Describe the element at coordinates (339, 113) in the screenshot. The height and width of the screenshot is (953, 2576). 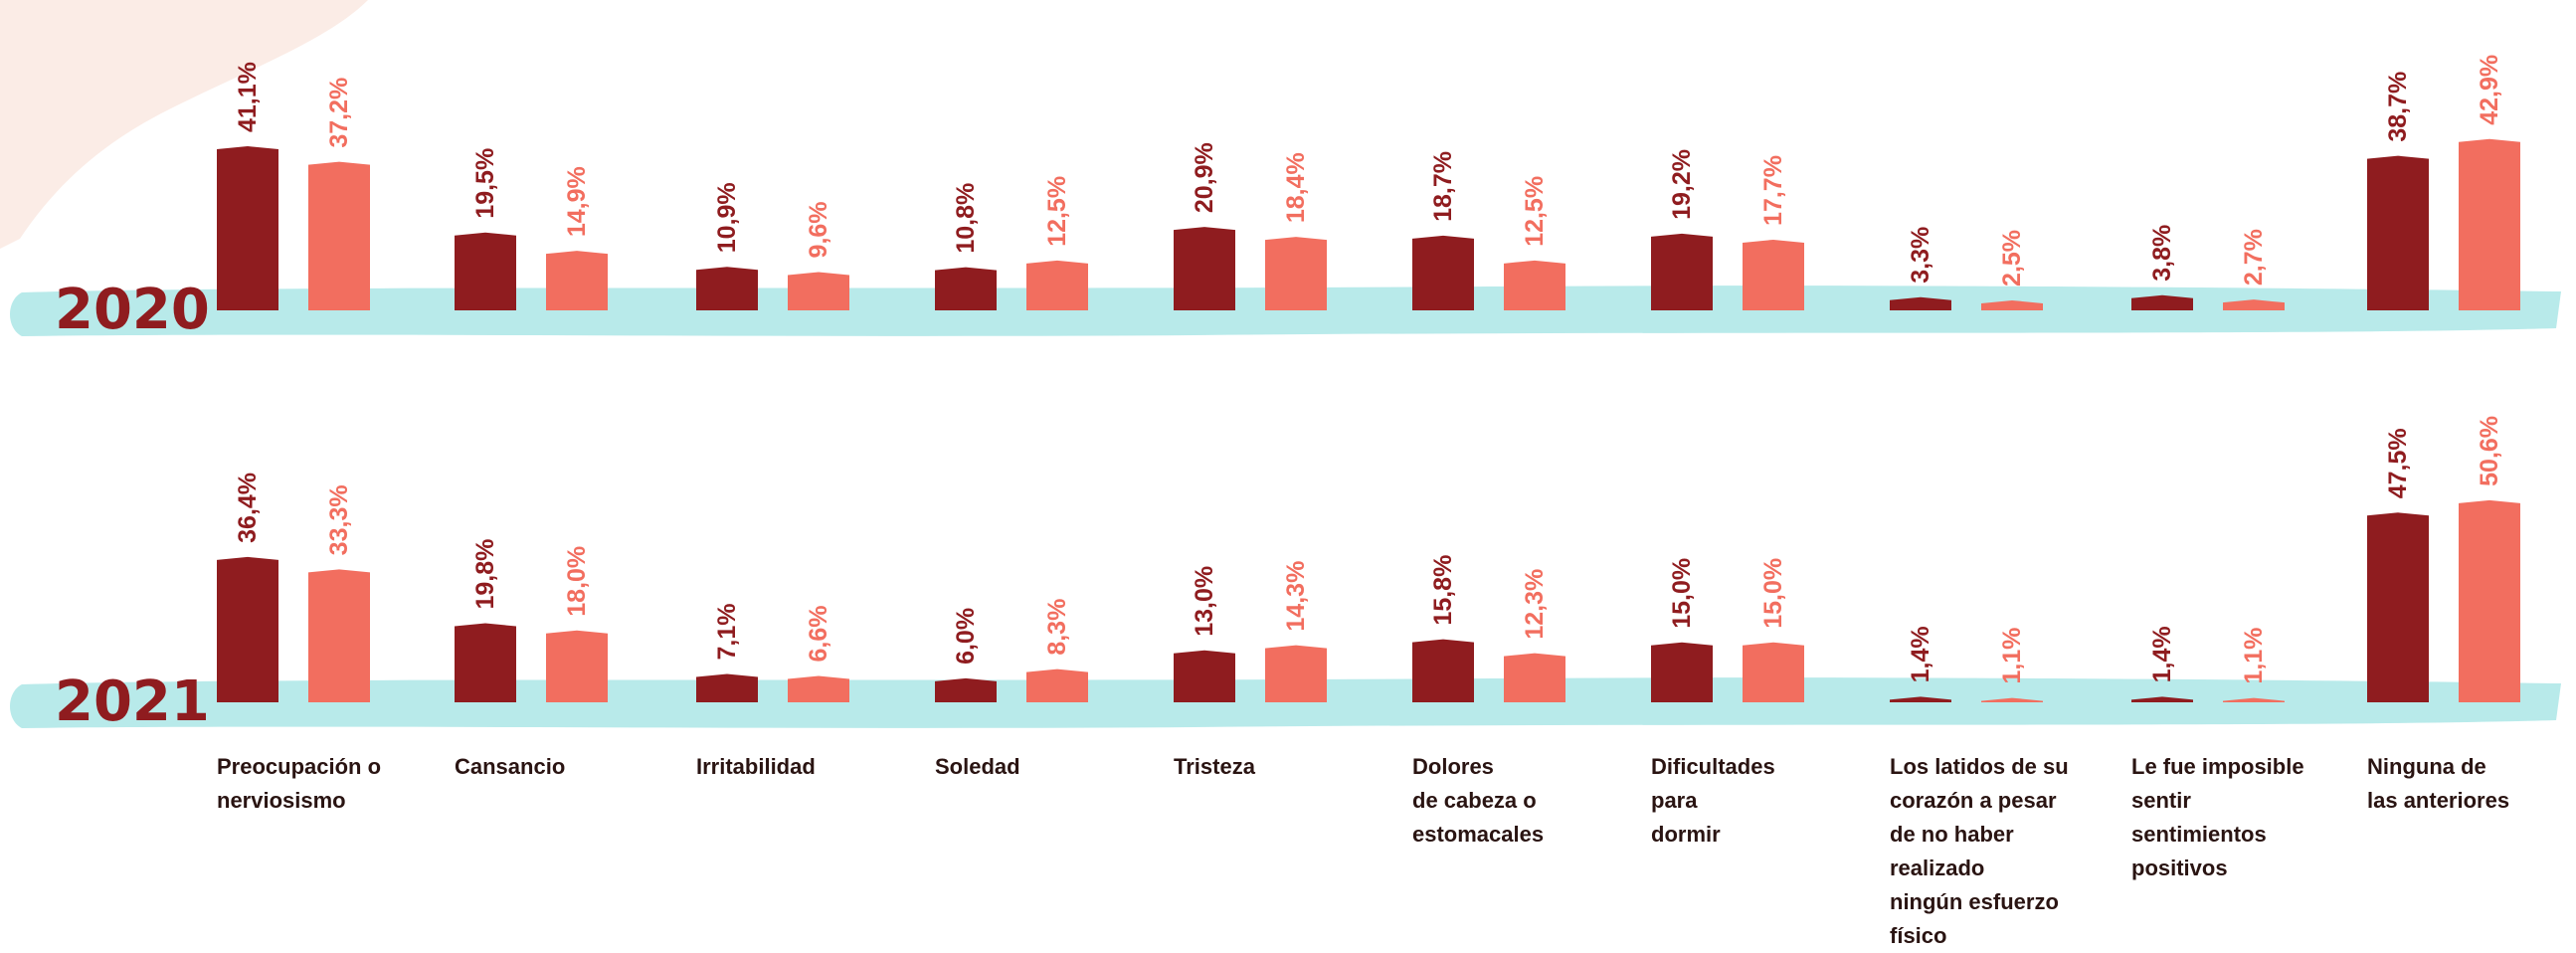
I see `value-label: 37,2%` at that location.